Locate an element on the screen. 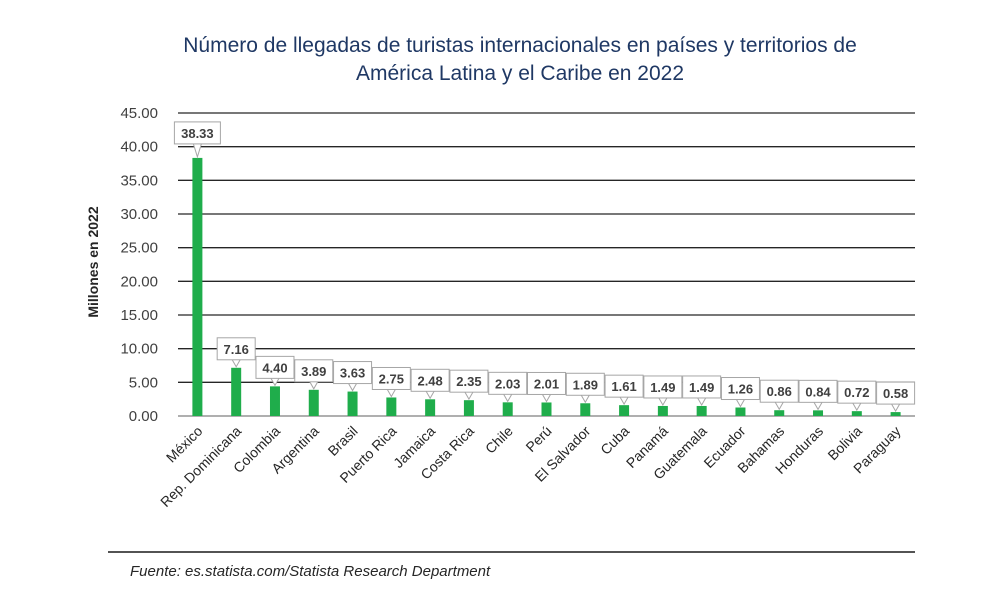 The height and width of the screenshot is (600, 1000). data-label: 3.89 is located at coordinates (314, 374).